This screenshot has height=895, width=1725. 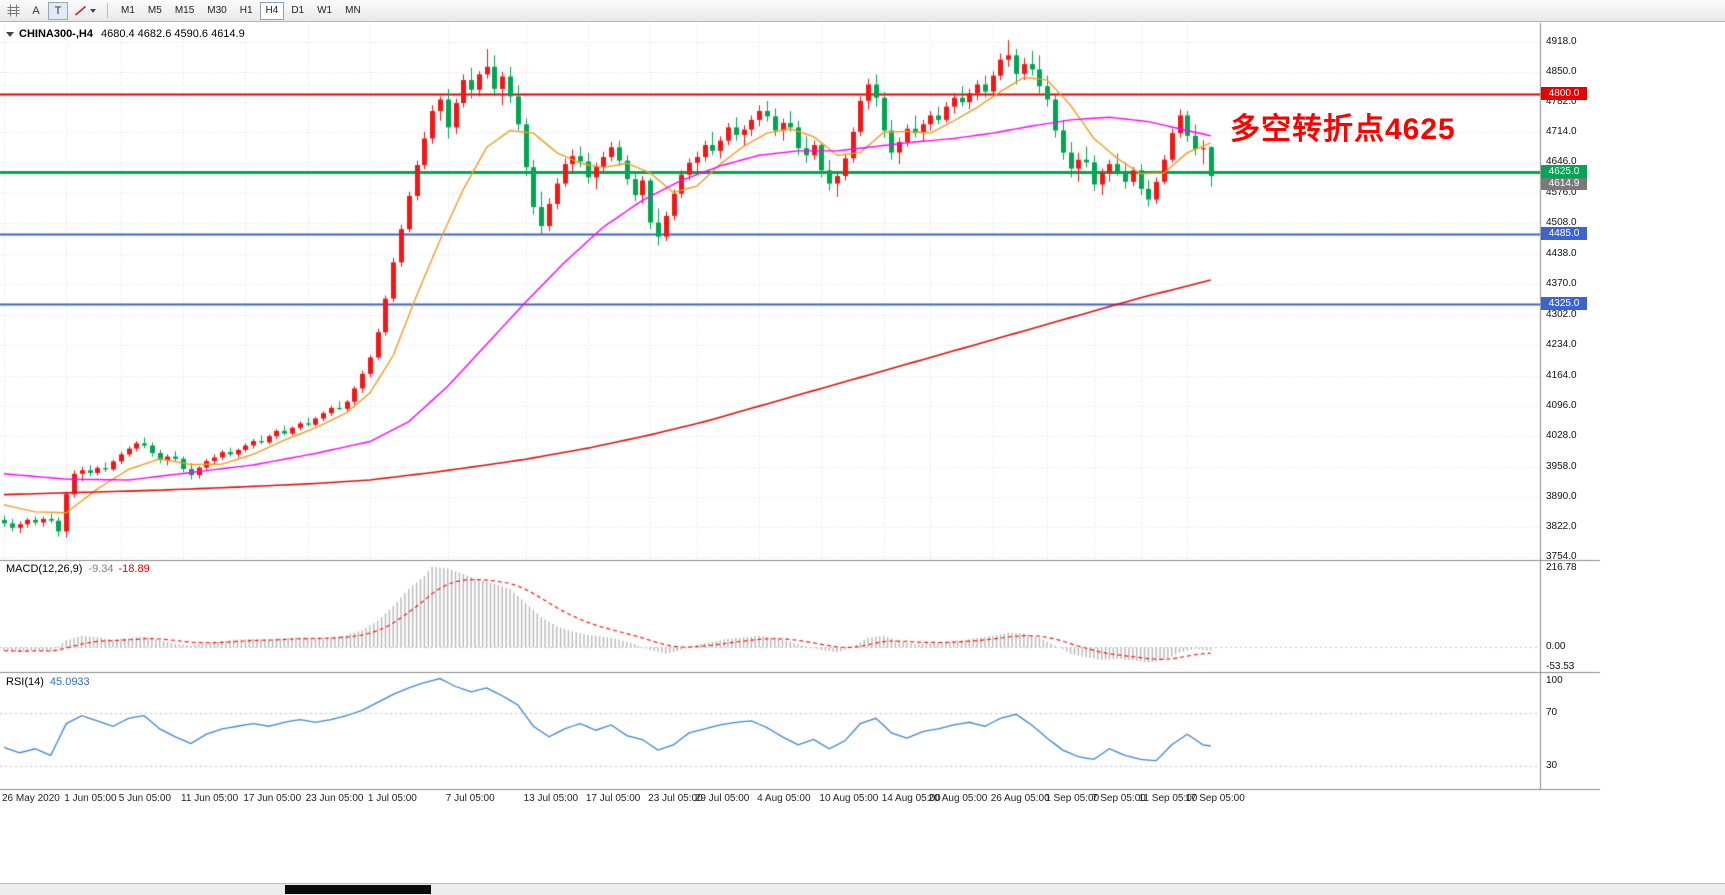 I want to click on time-axis-label: 1 Sep 05:00, so click(x=1072, y=798).